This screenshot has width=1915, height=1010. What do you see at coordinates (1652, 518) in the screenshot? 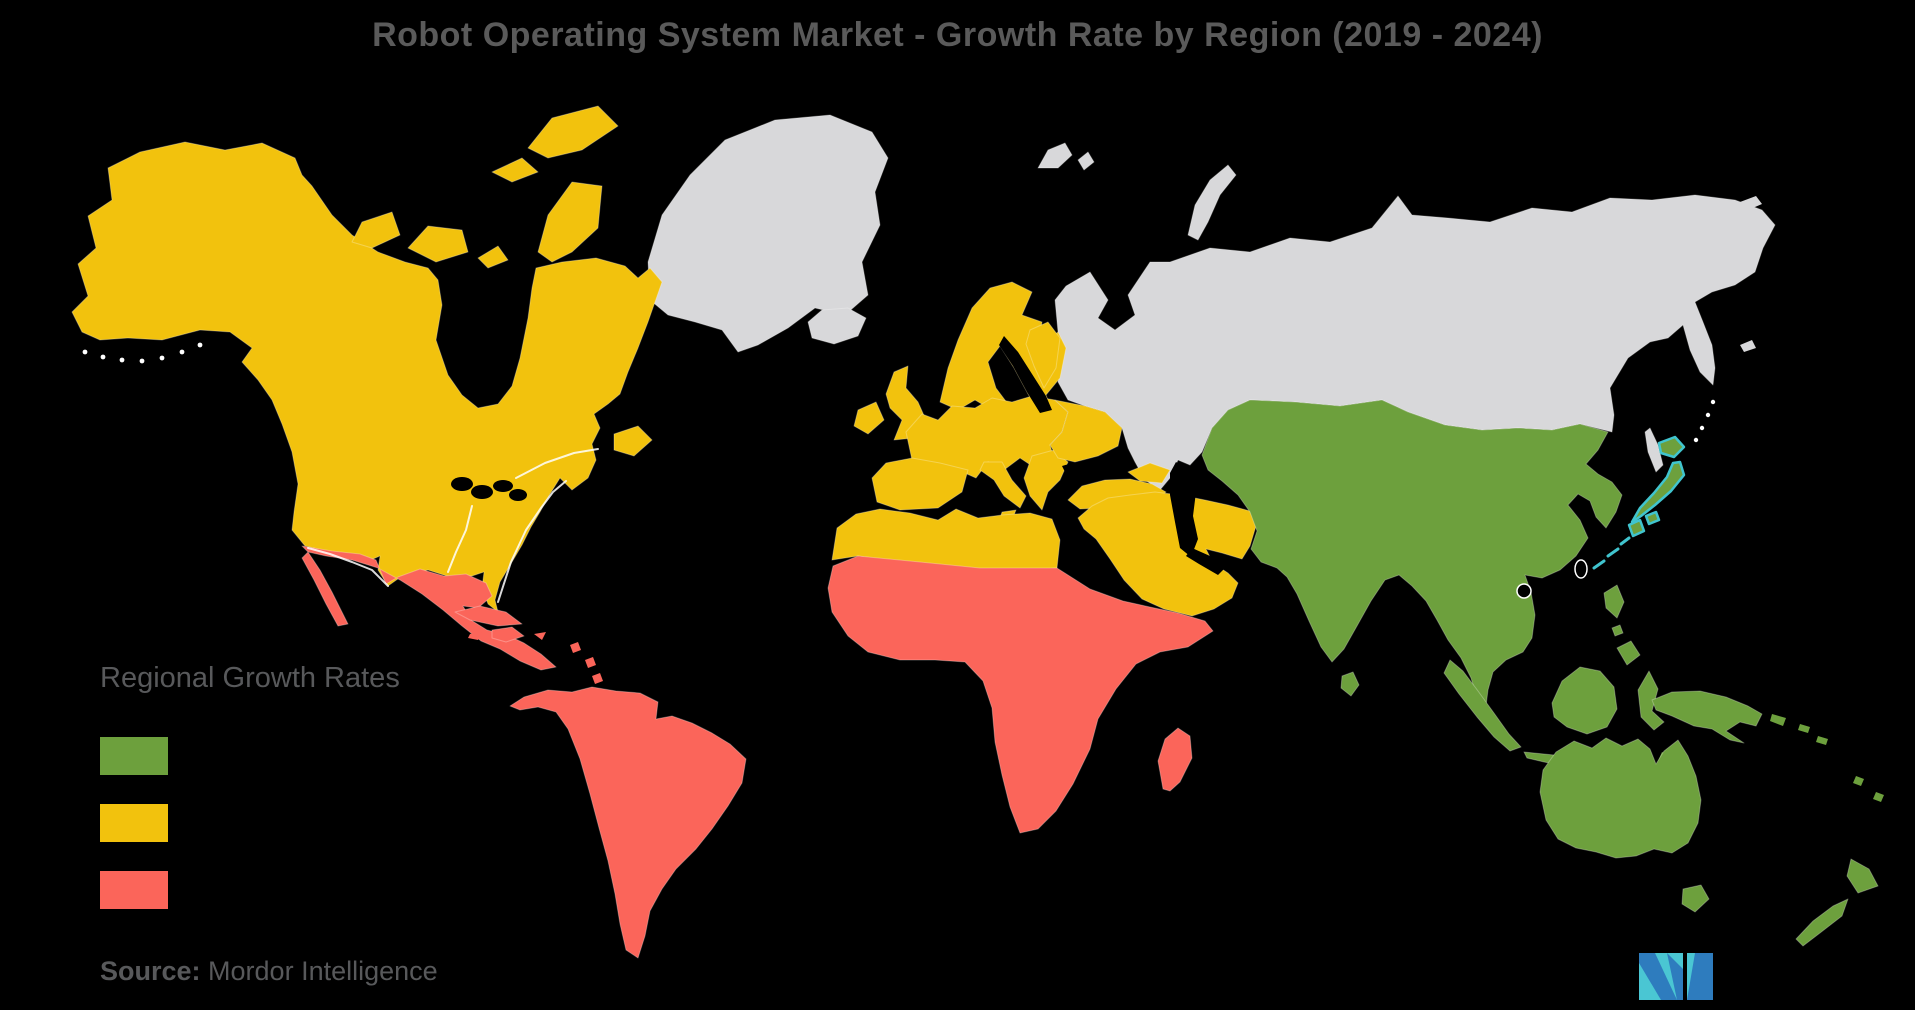
I see `island-shikoku` at bounding box center [1652, 518].